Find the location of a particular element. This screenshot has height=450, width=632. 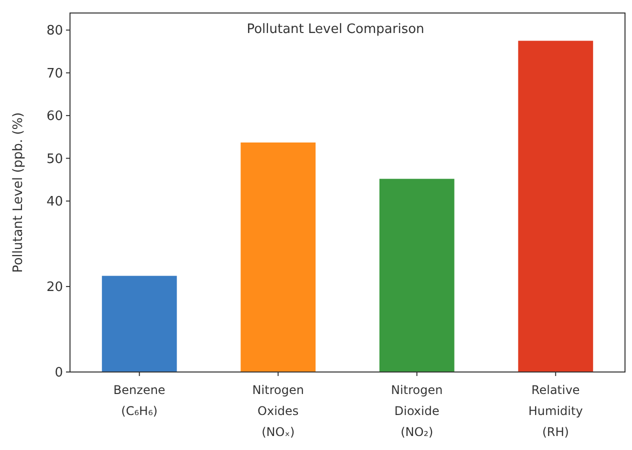

y-tick-label: 60 is located at coordinates (54, 116).